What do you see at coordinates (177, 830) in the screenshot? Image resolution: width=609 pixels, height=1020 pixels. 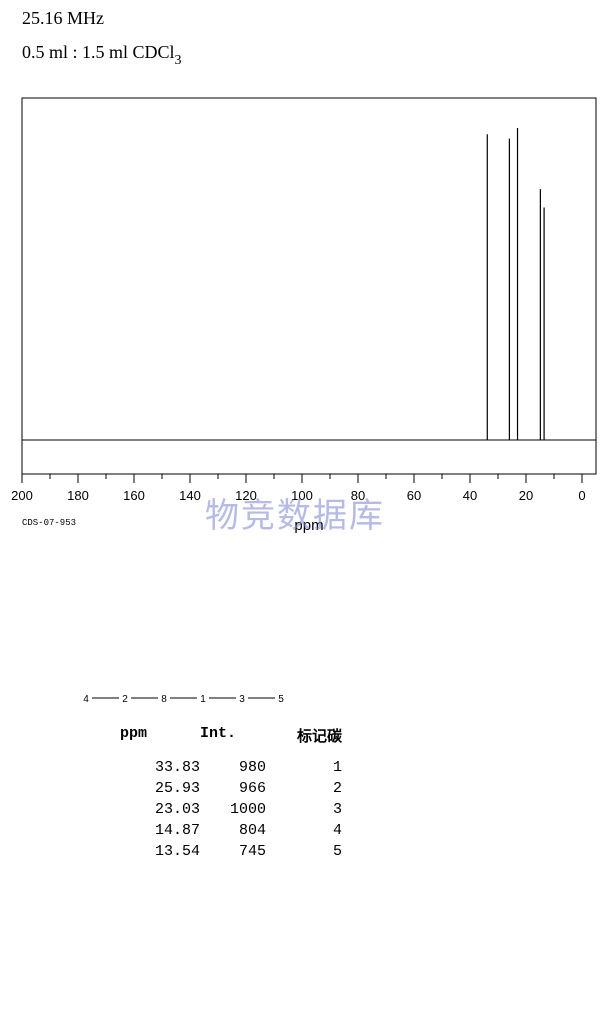 I see `cell-ppm: 14.87` at bounding box center [177, 830].